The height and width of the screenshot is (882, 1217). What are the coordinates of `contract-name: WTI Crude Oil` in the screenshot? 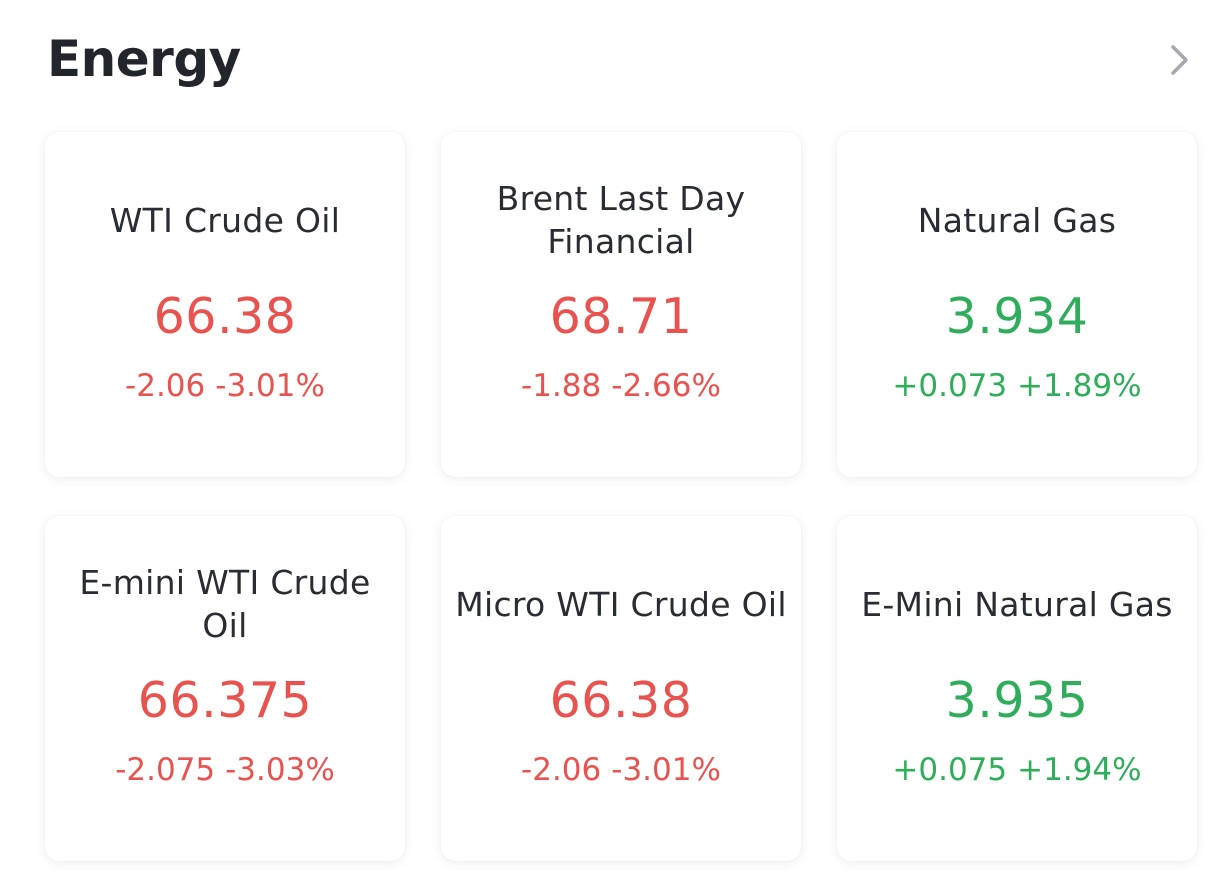 It's located at (225, 220).